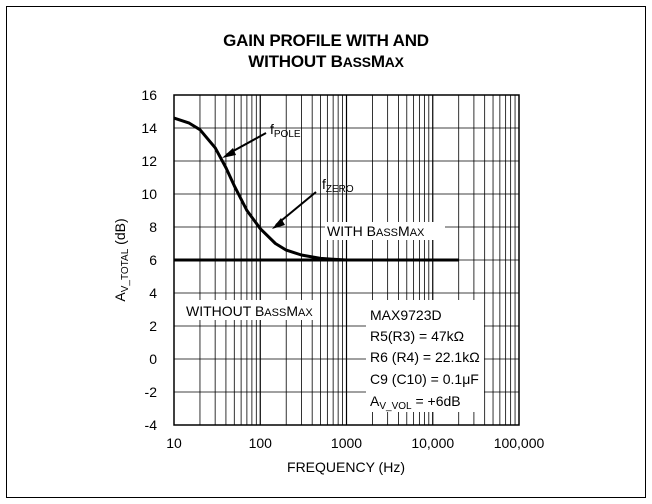  Describe the element at coordinates (153, 260) in the screenshot. I see `y-tick-label: 6` at that location.